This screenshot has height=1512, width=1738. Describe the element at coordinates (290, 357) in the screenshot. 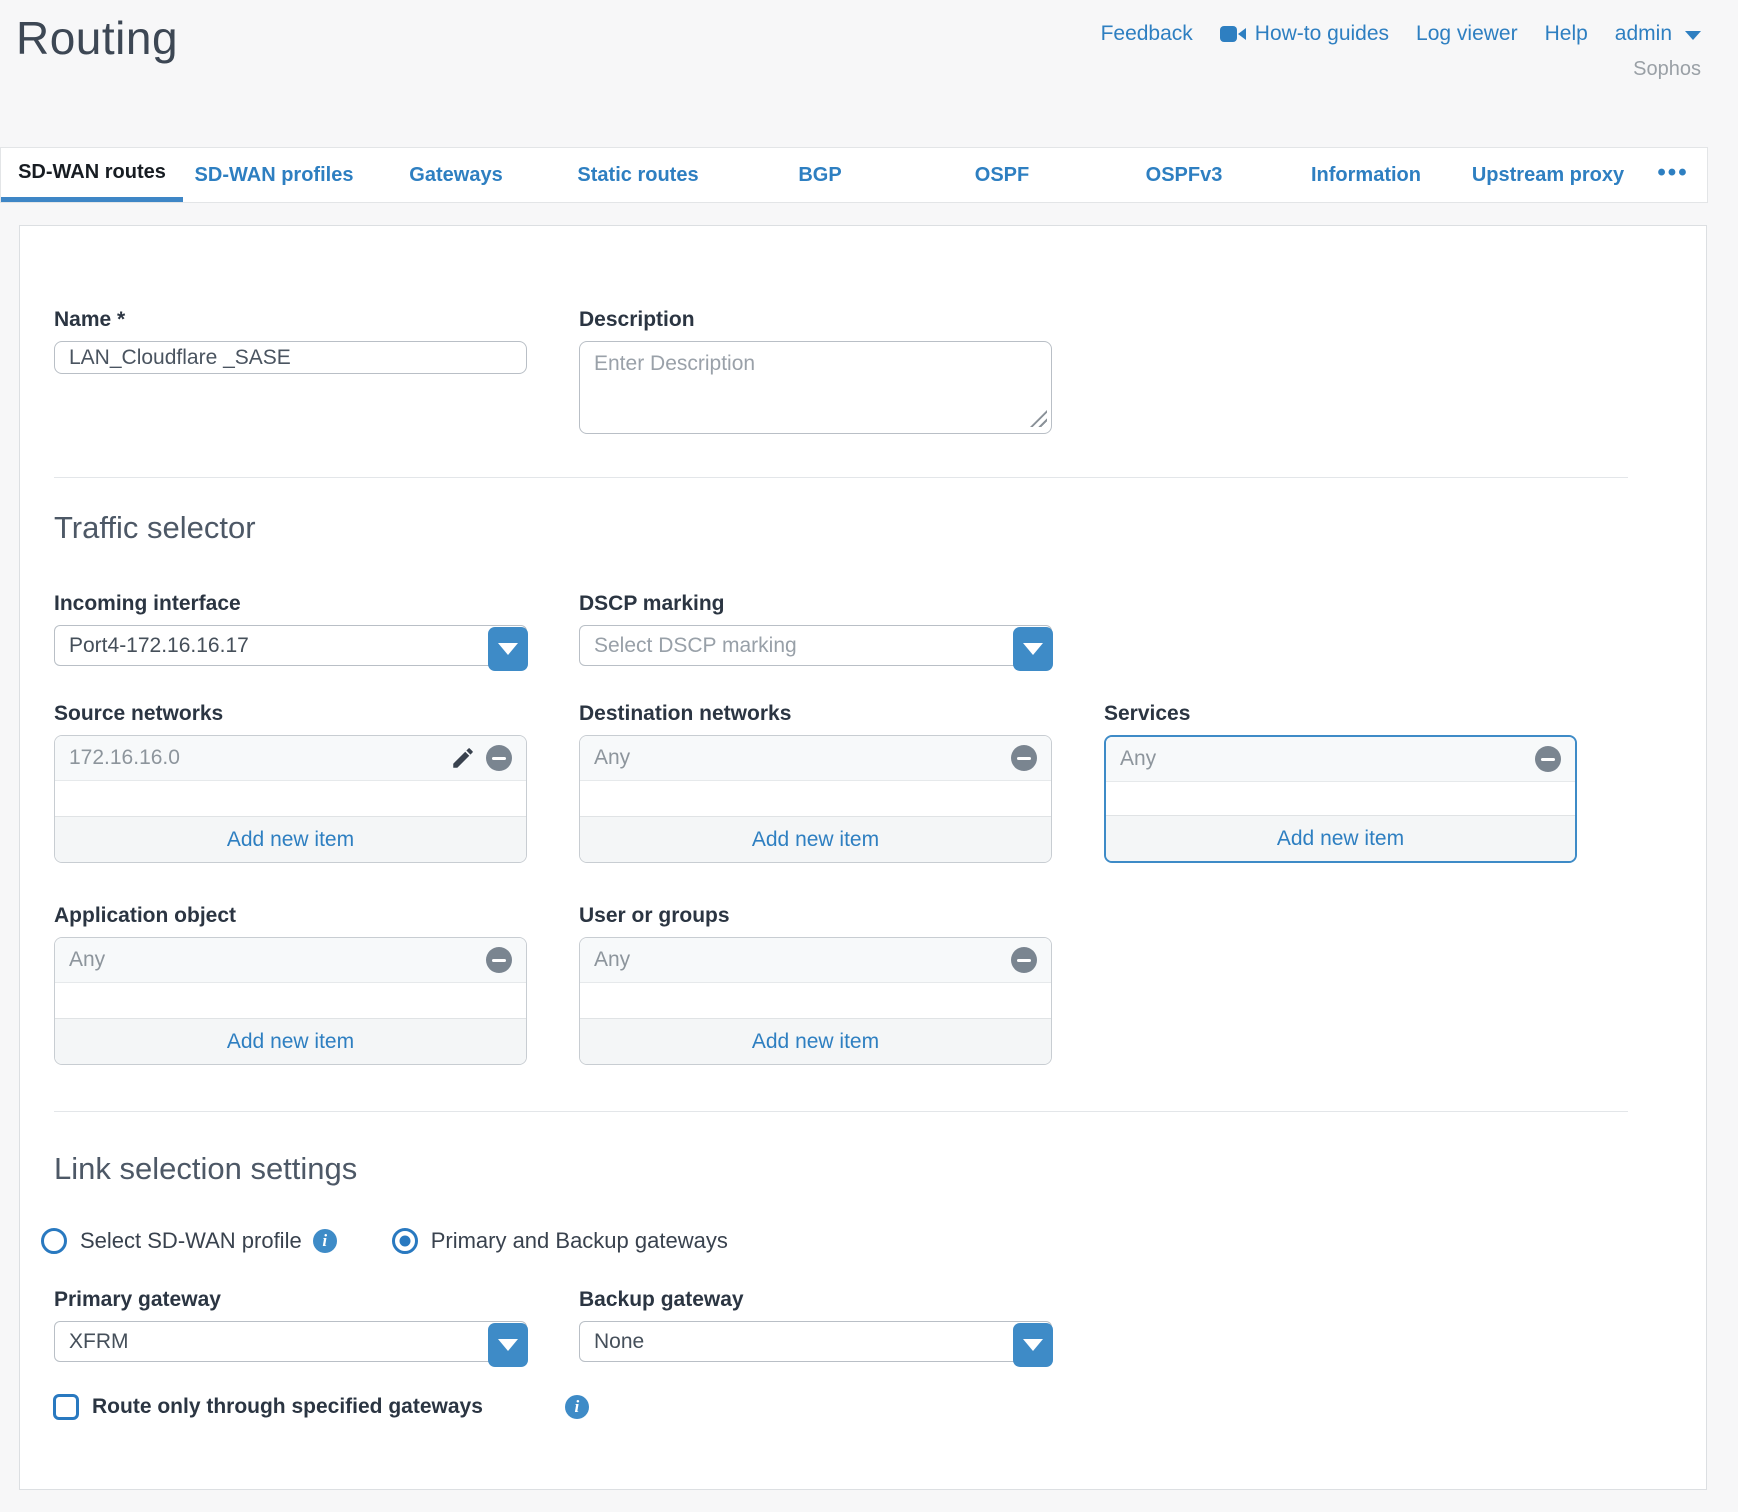

I see `name-input` at that location.